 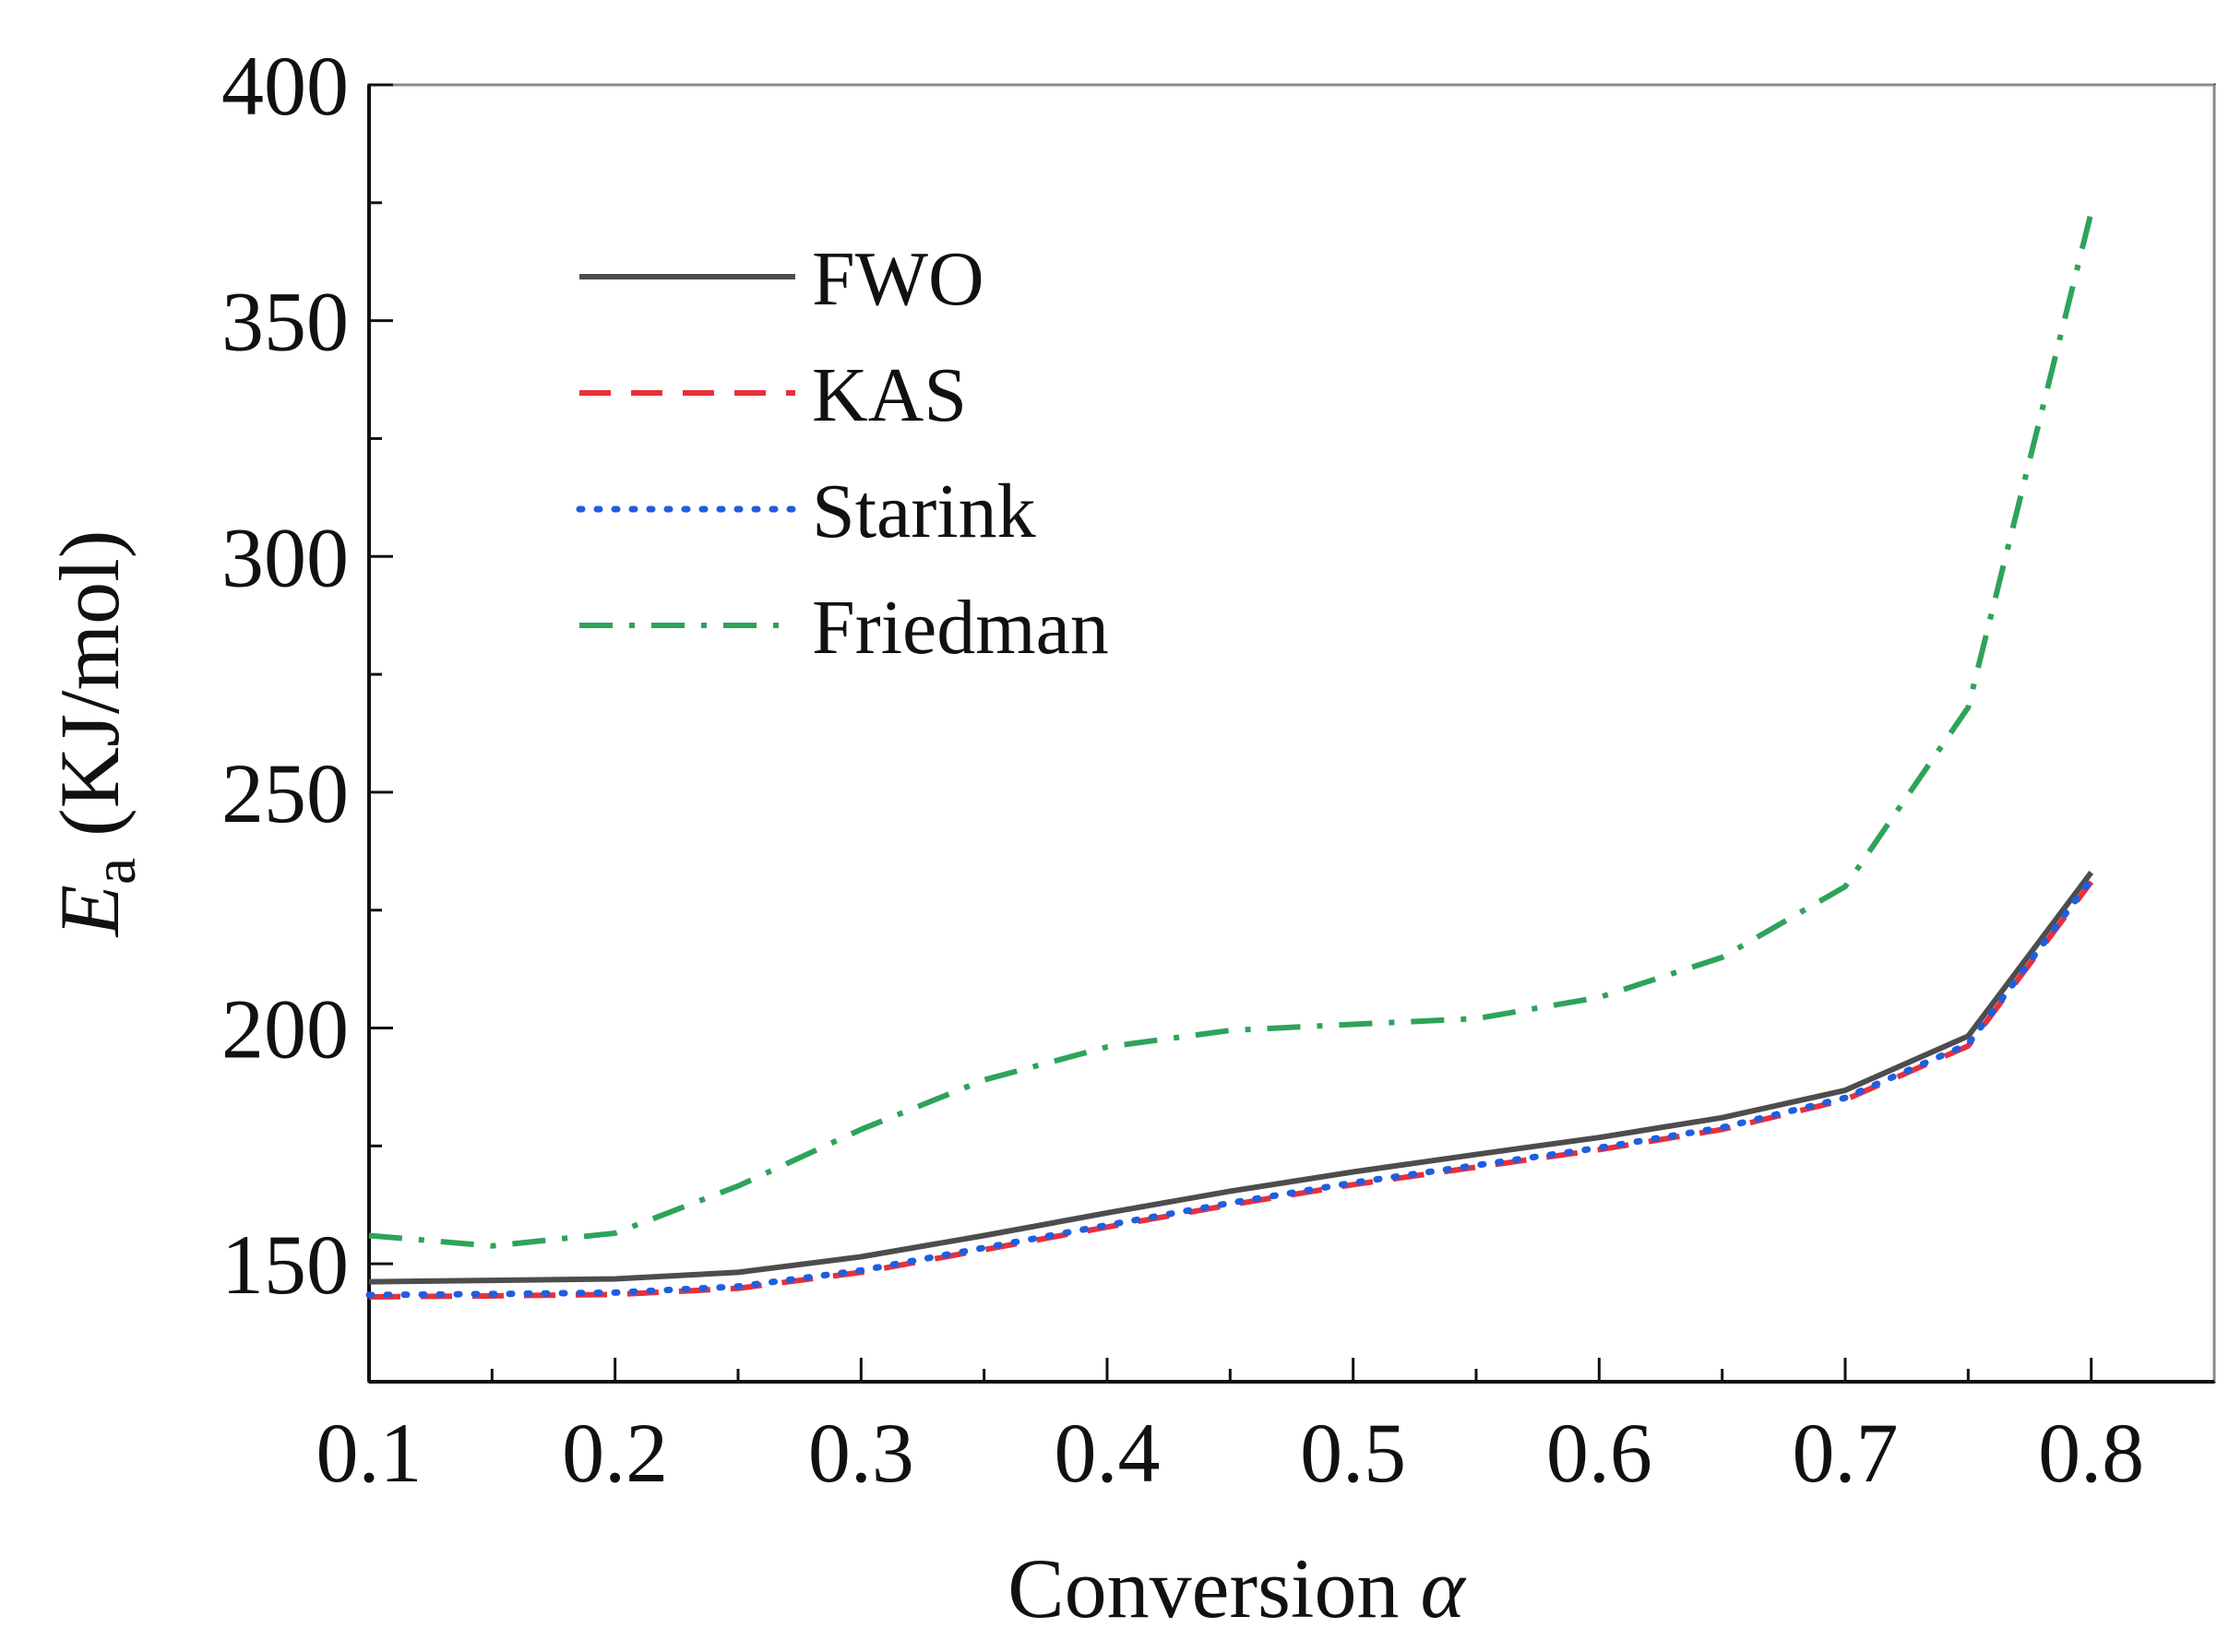 What do you see at coordinates (889, 395) in the screenshot?
I see `legend-label-kas: KAS` at bounding box center [889, 395].